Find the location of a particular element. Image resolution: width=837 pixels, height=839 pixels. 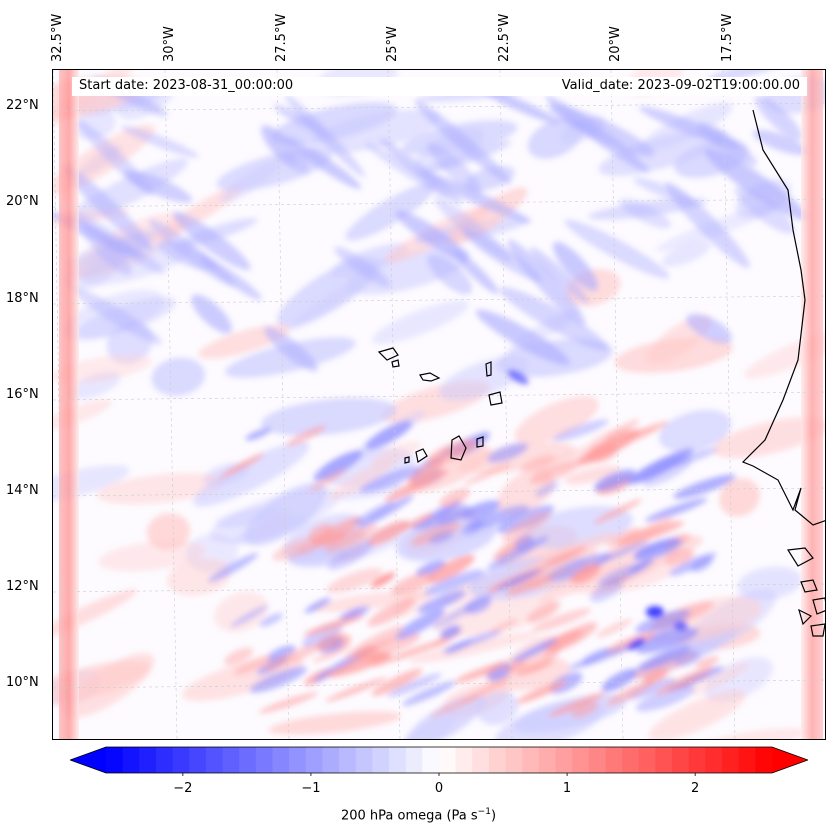

title-background is located at coordinates (439, 86).